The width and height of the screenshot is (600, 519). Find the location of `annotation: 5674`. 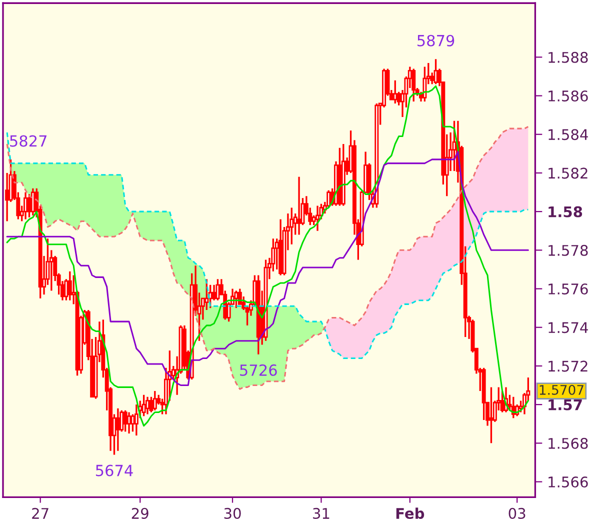

annotation: 5674 is located at coordinates (114, 470).